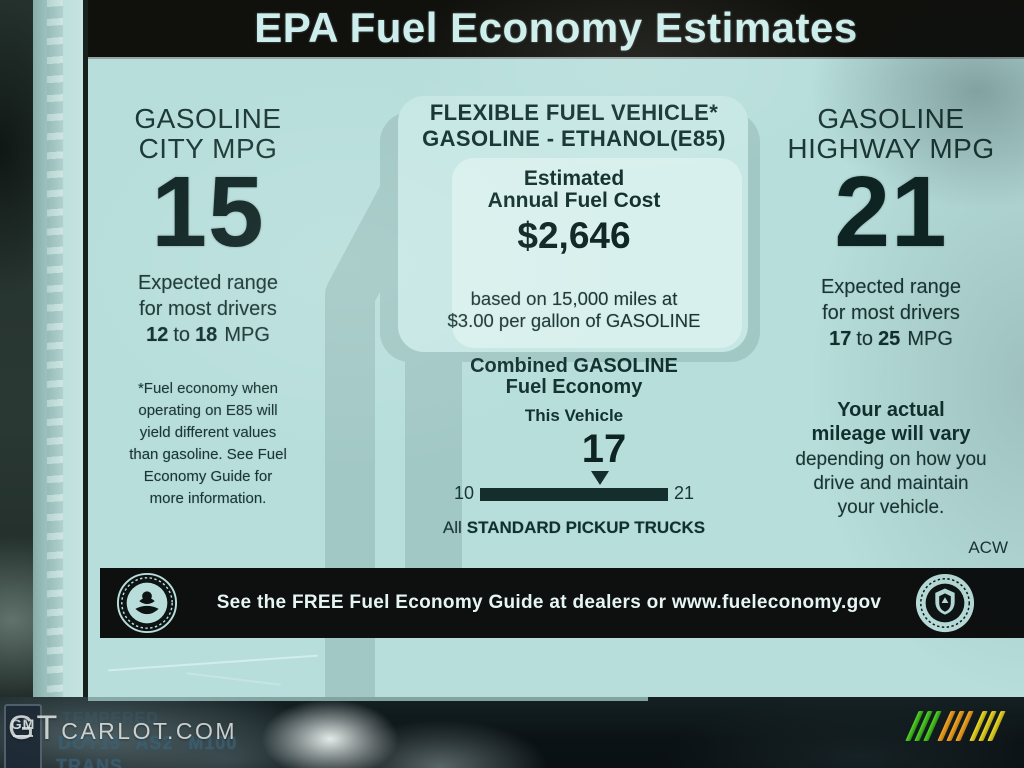 Image resolution: width=1024 pixels, height=768 pixels. What do you see at coordinates (23, 724) in the screenshot?
I see `gm-logo-text: GM` at bounding box center [23, 724].